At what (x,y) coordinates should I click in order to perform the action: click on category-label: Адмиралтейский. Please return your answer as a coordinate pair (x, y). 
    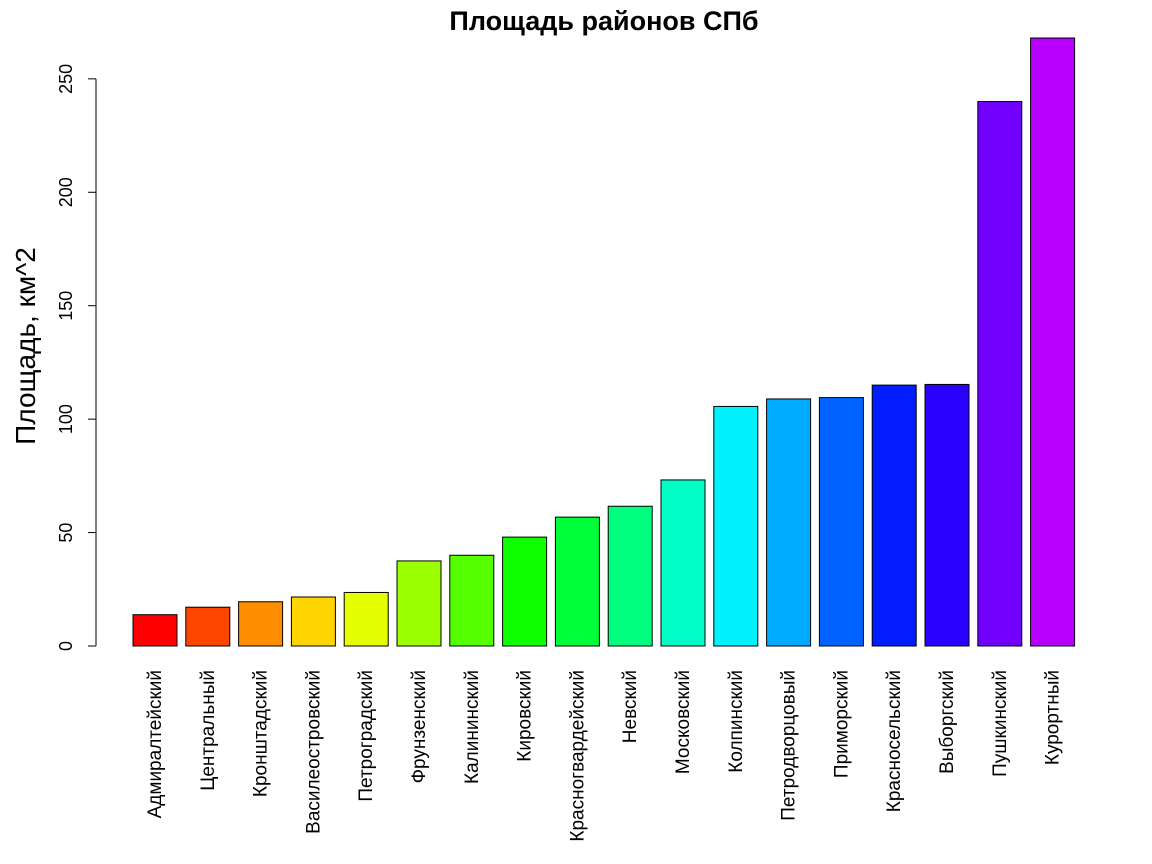
    Looking at the image, I should click on (155, 744).